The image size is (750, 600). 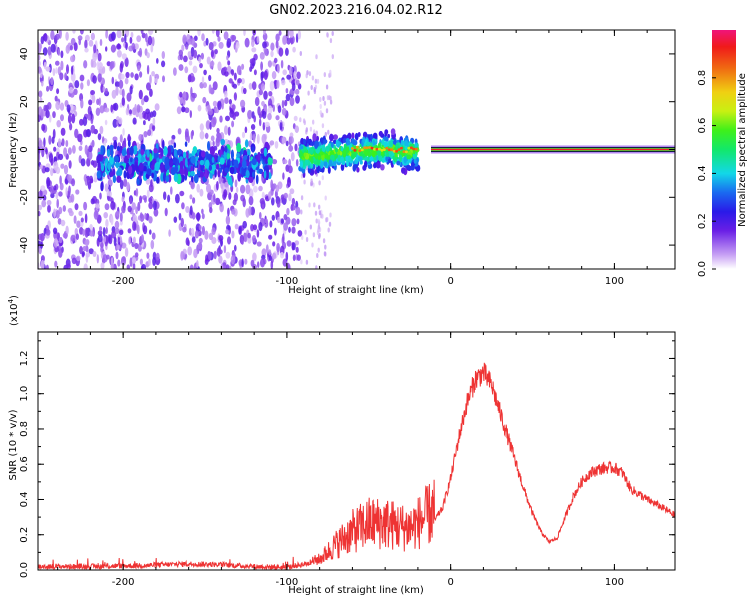 I want to click on y-tick-label: 1.0, so click(x=24, y=394).